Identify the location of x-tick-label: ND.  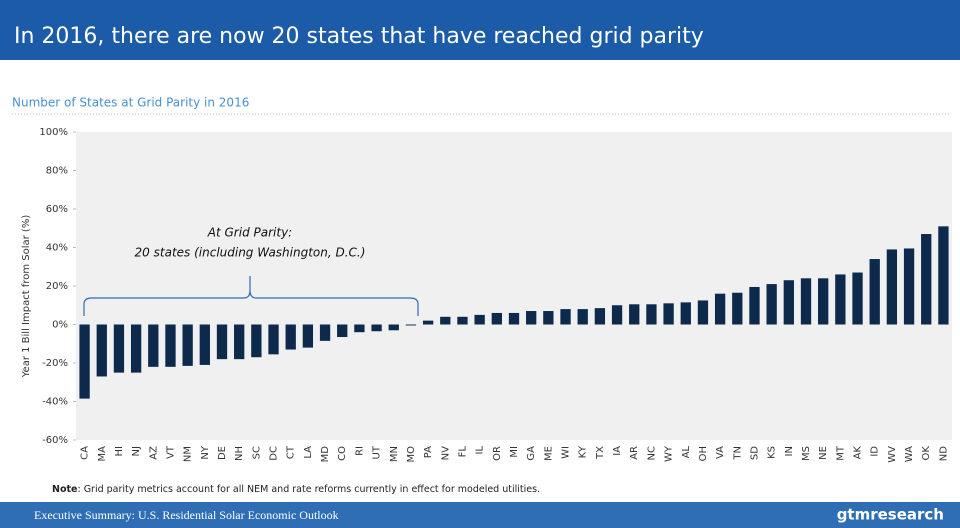
(943, 453).